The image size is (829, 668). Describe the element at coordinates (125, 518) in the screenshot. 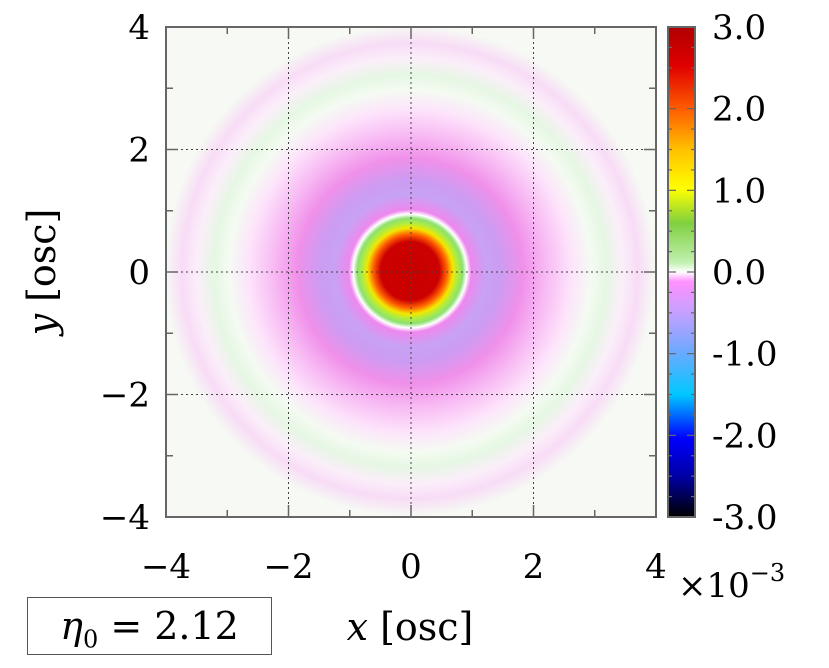

I see `y-tick-label: −4` at that location.